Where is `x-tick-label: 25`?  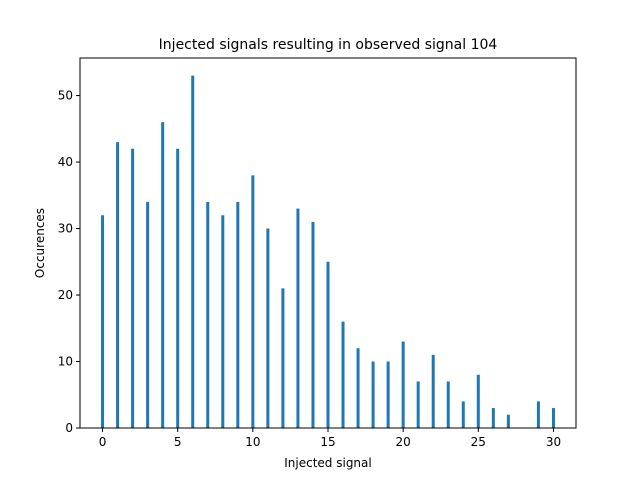
x-tick-label: 25 is located at coordinates (478, 442).